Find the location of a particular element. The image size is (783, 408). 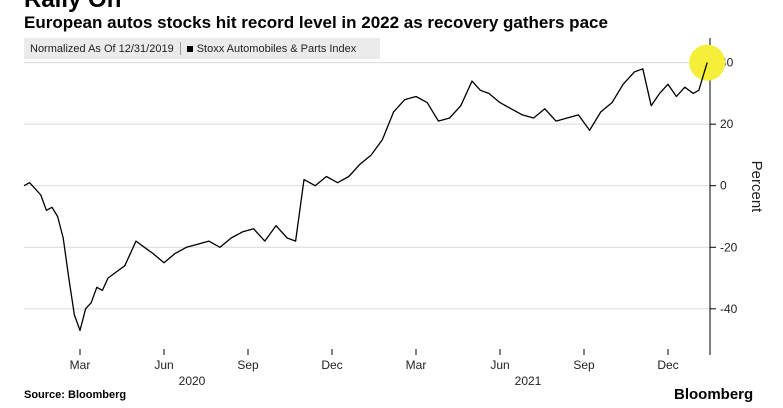

series-swatch-icon is located at coordinates (189, 48).